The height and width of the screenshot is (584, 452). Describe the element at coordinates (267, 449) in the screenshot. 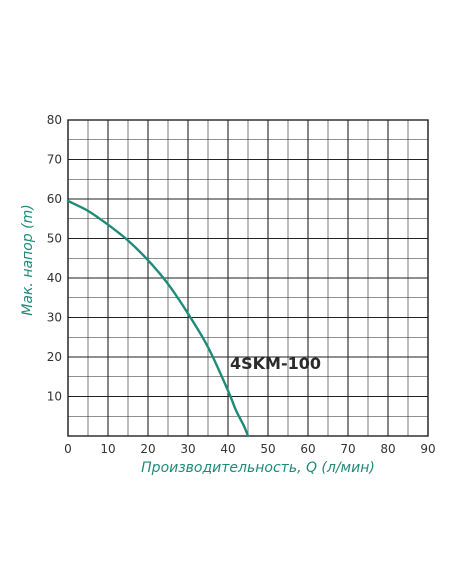

I see `x-tick-label: 50` at that location.